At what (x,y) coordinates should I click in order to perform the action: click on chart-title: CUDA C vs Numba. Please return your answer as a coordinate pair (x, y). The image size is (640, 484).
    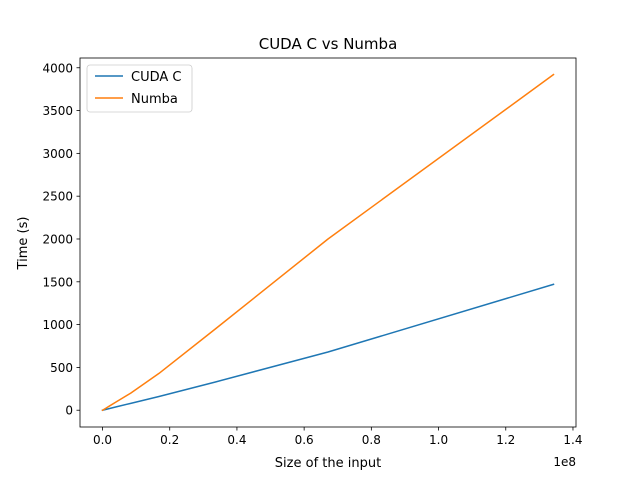
    Looking at the image, I should click on (328, 44).